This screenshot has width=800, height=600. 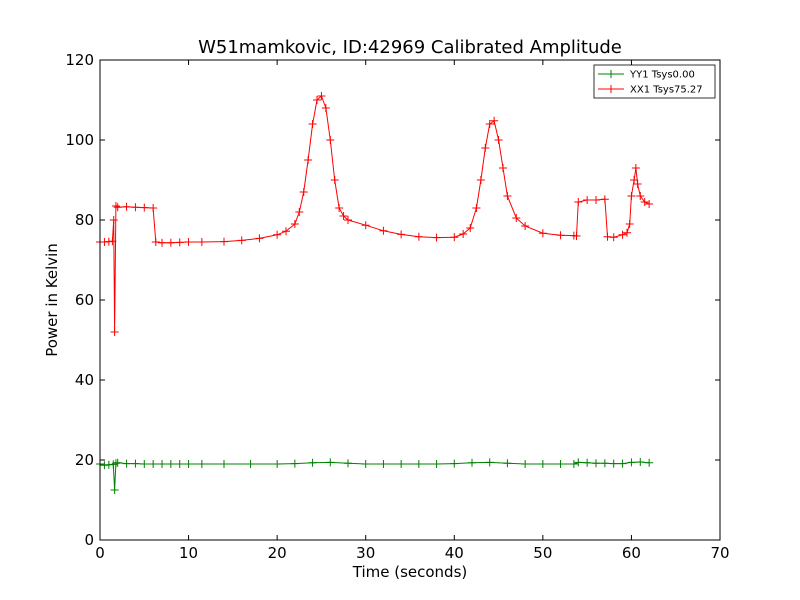 I want to click on y-tick-label: 60, so click(x=84, y=300).